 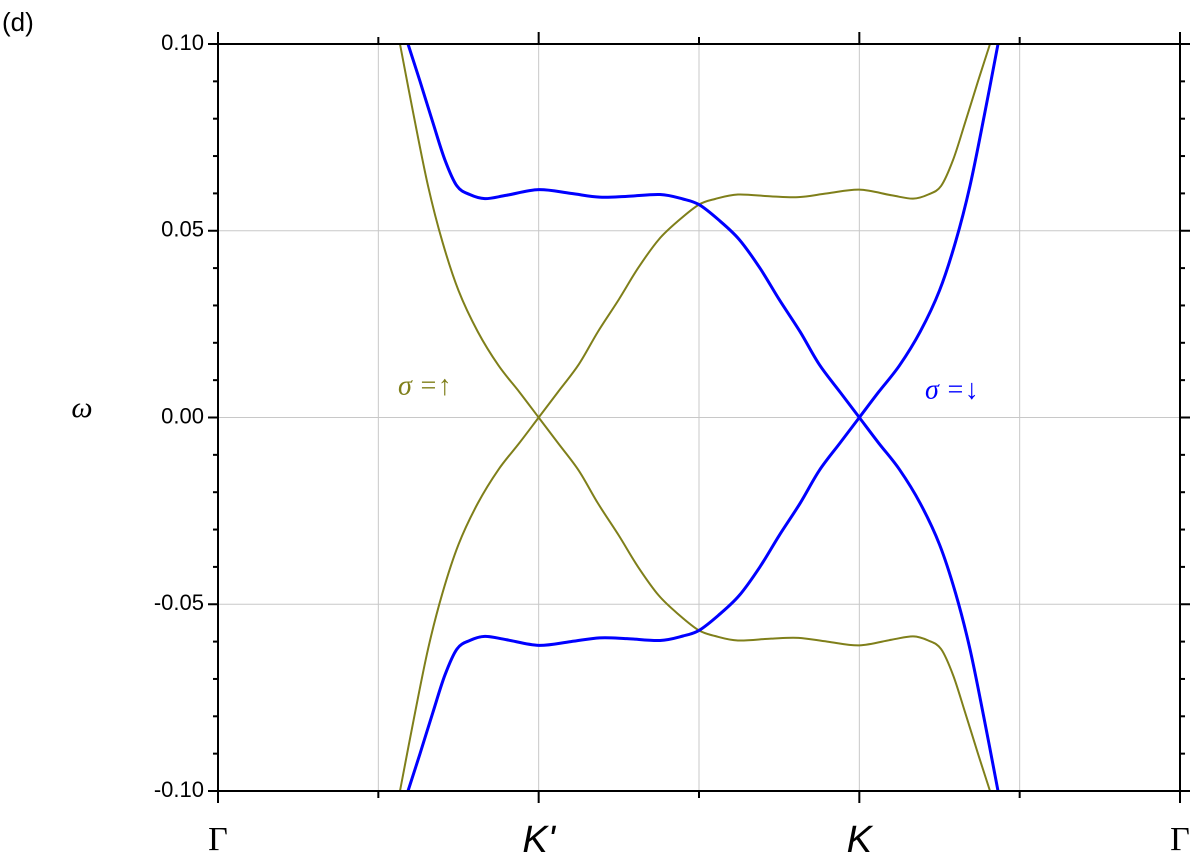 What do you see at coordinates (179, 789) in the screenshot?
I see `y-tick-label: -0.10` at bounding box center [179, 789].